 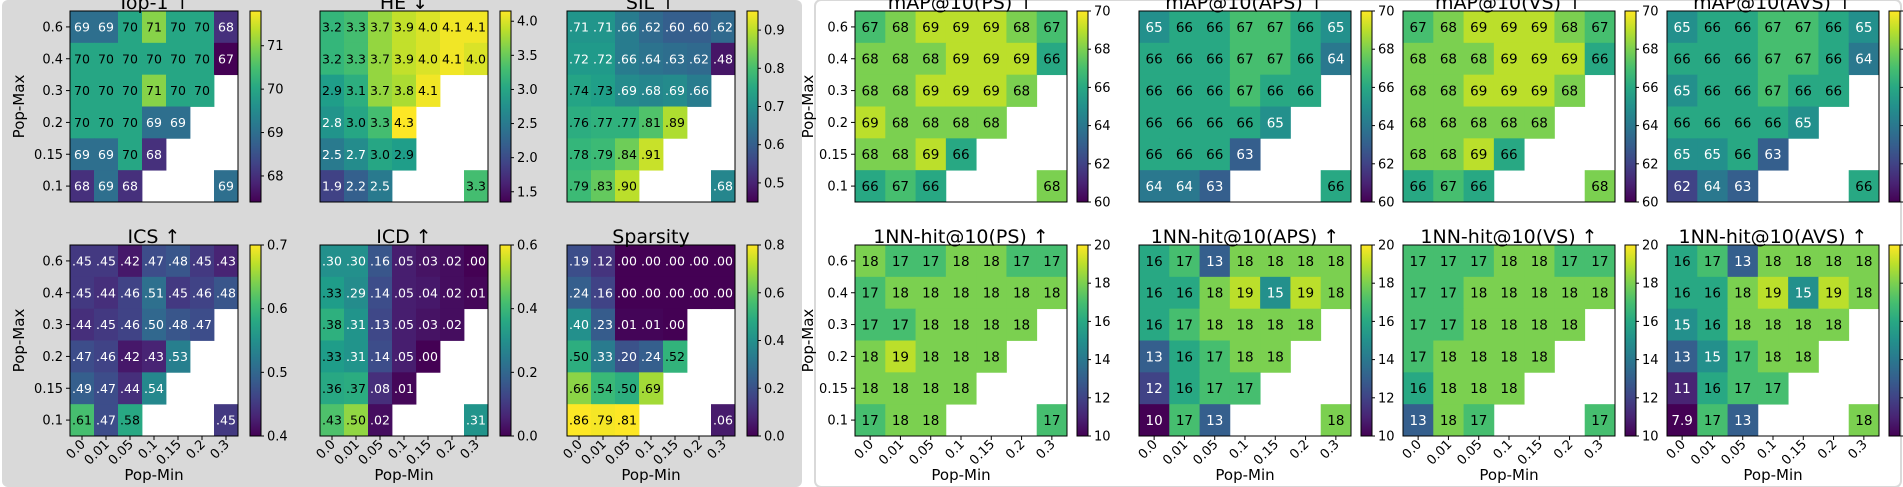 What do you see at coordinates (332, 260) in the screenshot?
I see `cell-value-label: .30` at bounding box center [332, 260].